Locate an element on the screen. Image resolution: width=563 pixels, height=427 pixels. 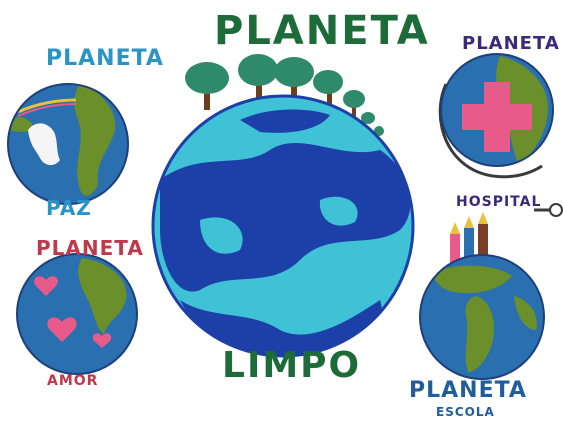
main-title: PLANETA is located at coordinates (322, 31).